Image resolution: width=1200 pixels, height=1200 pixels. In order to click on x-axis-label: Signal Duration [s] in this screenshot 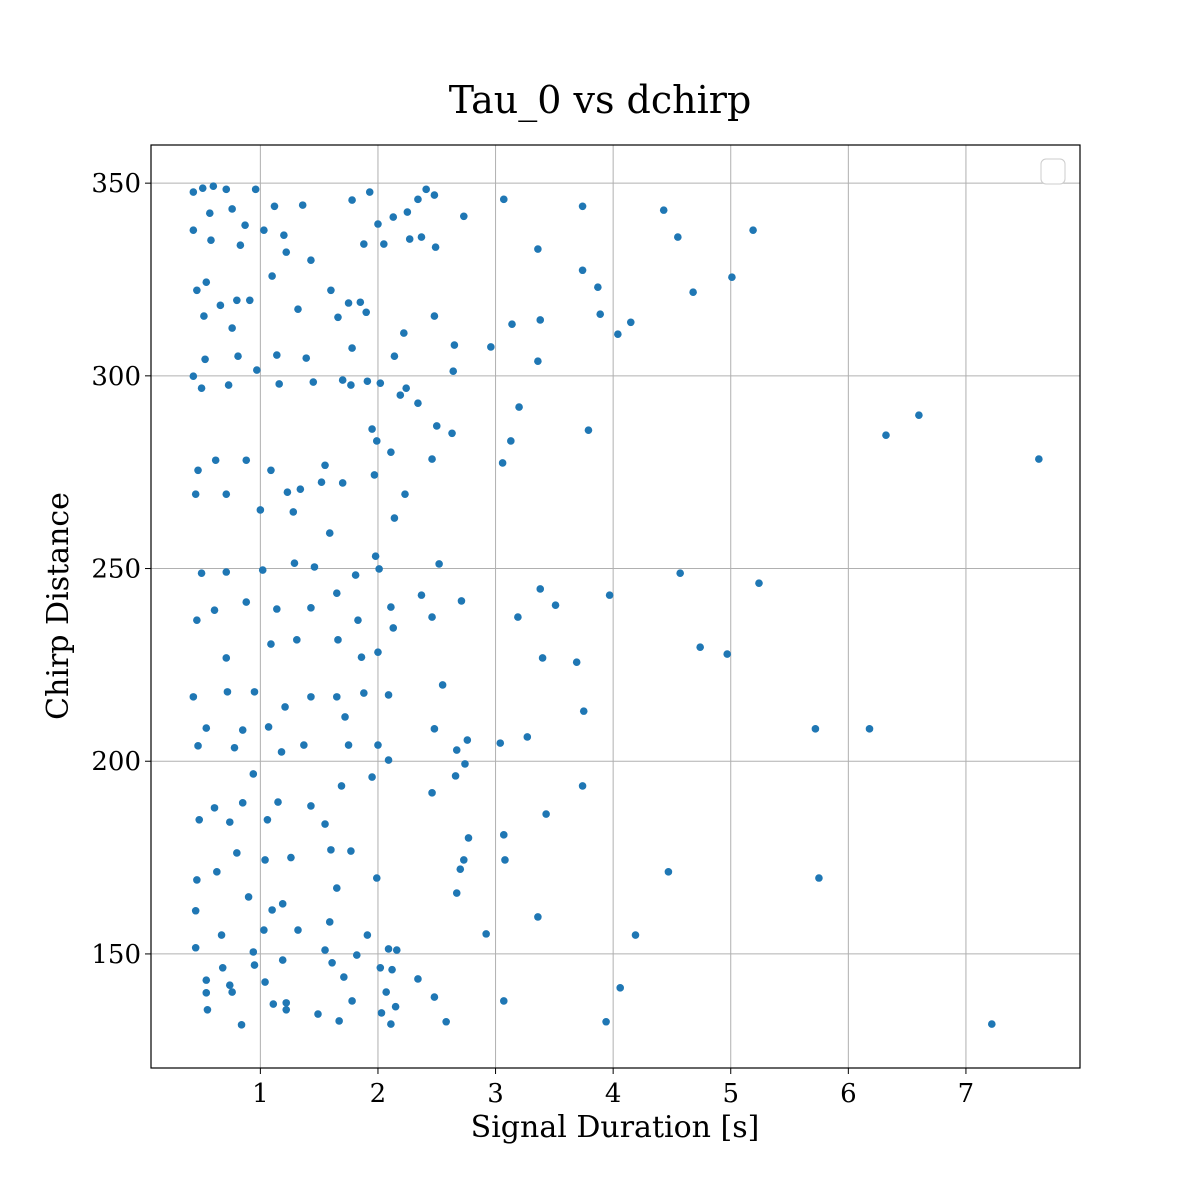, I will do `click(615, 1127)`.